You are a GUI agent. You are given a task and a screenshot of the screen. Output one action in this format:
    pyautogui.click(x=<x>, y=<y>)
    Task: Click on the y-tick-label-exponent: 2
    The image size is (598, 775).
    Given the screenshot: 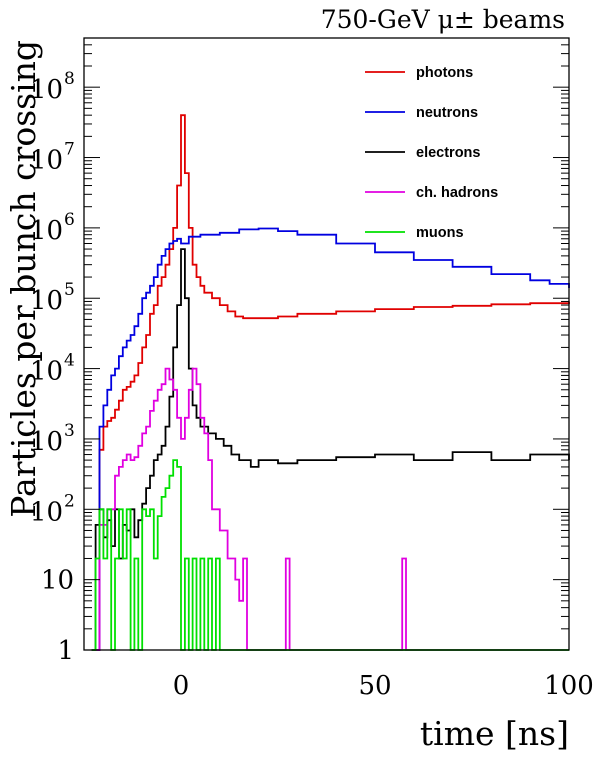 What is the action you would take?
    pyautogui.click(x=69, y=501)
    